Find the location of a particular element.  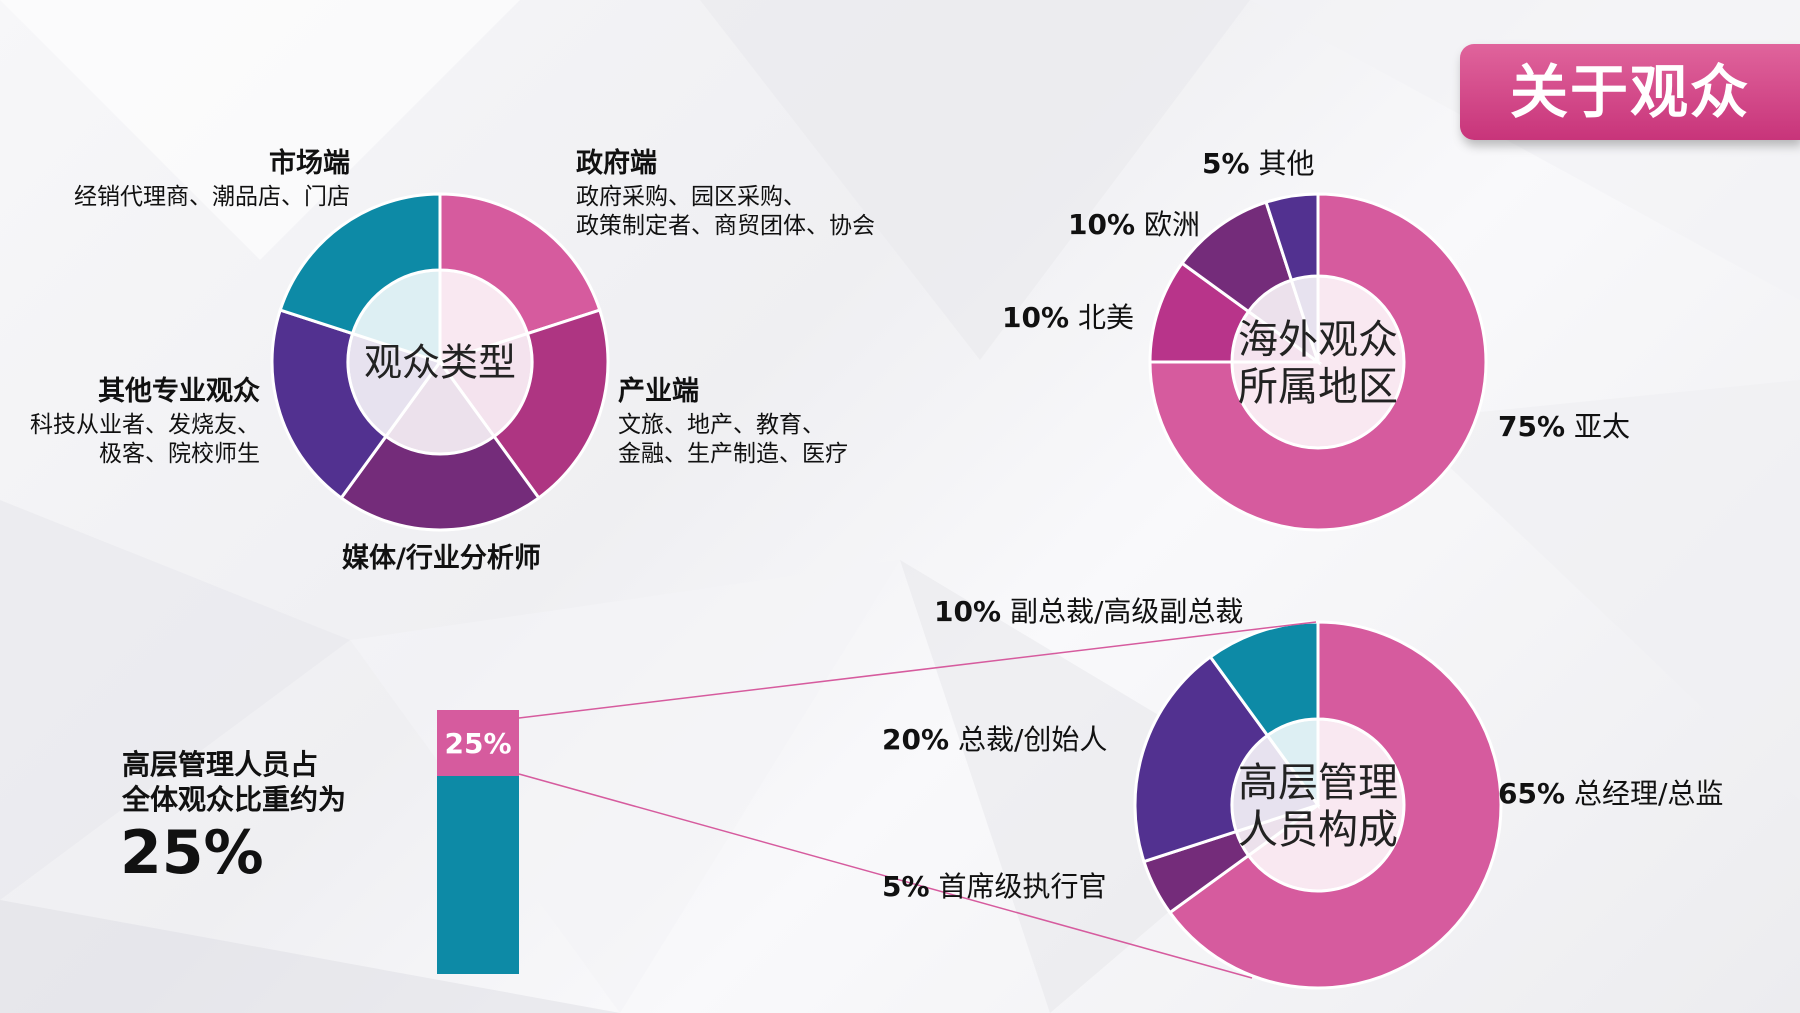

overseas-region-center-label-0: 海外观众 is located at coordinates (1318, 340).